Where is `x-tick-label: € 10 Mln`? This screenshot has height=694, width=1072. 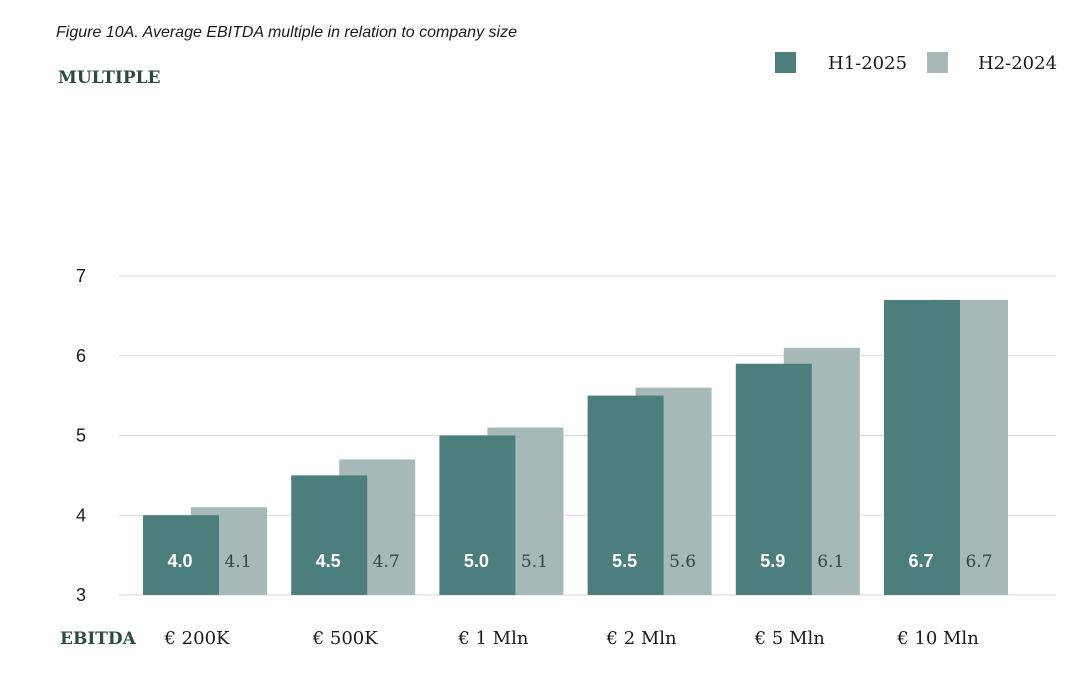
x-tick-label: € 10 Mln is located at coordinates (937, 638).